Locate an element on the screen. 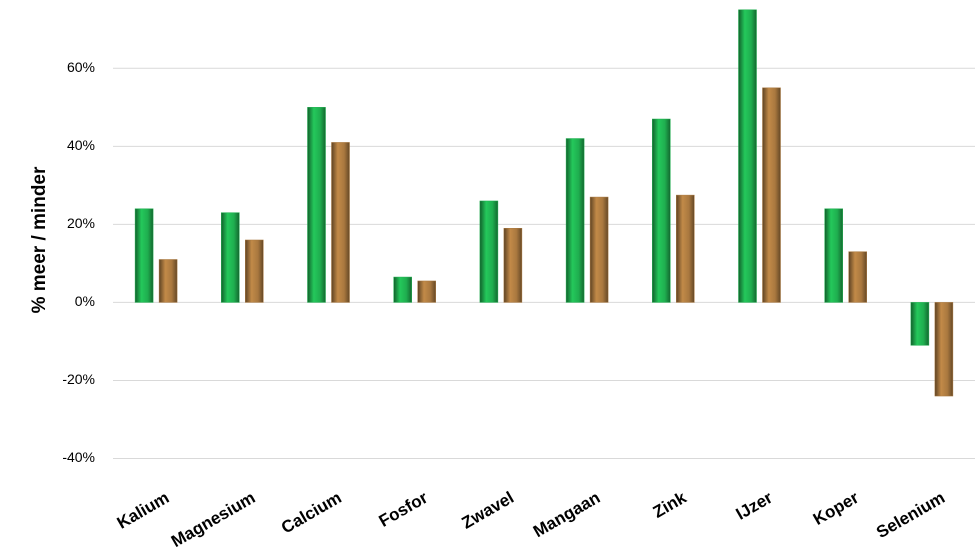 Image resolution: width=978 pixels, height=550 pixels. y-tick-label: 0% is located at coordinates (85, 301).